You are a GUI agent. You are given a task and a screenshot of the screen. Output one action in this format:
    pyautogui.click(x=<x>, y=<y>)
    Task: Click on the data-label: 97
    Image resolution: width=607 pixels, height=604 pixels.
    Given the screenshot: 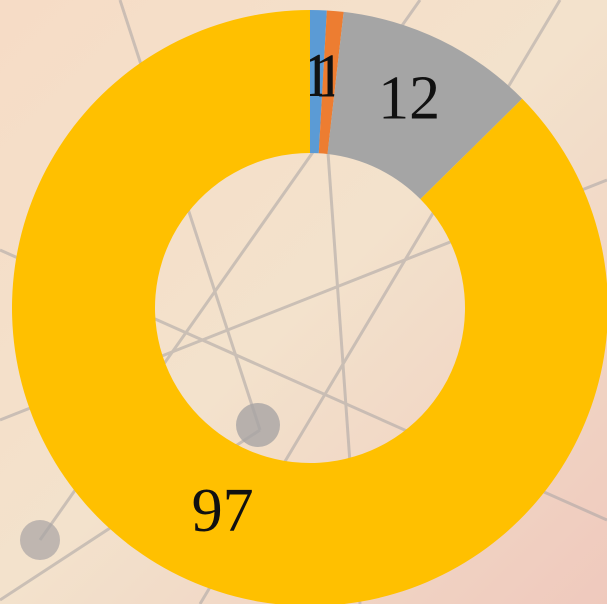 What is the action you would take?
    pyautogui.click(x=223, y=511)
    